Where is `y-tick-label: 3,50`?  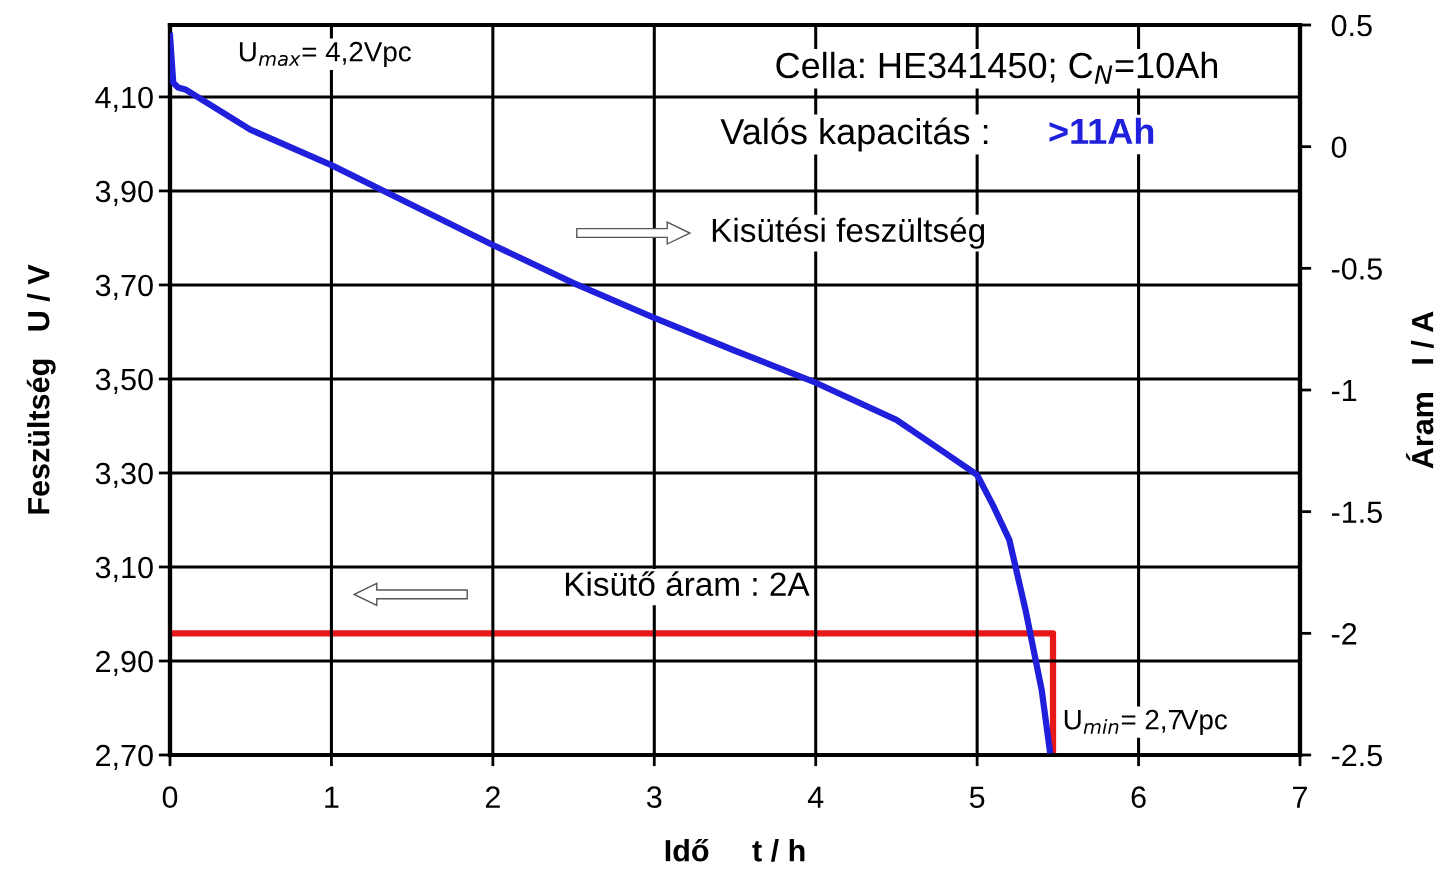 y-tick-label: 3,50 is located at coordinates (124, 381).